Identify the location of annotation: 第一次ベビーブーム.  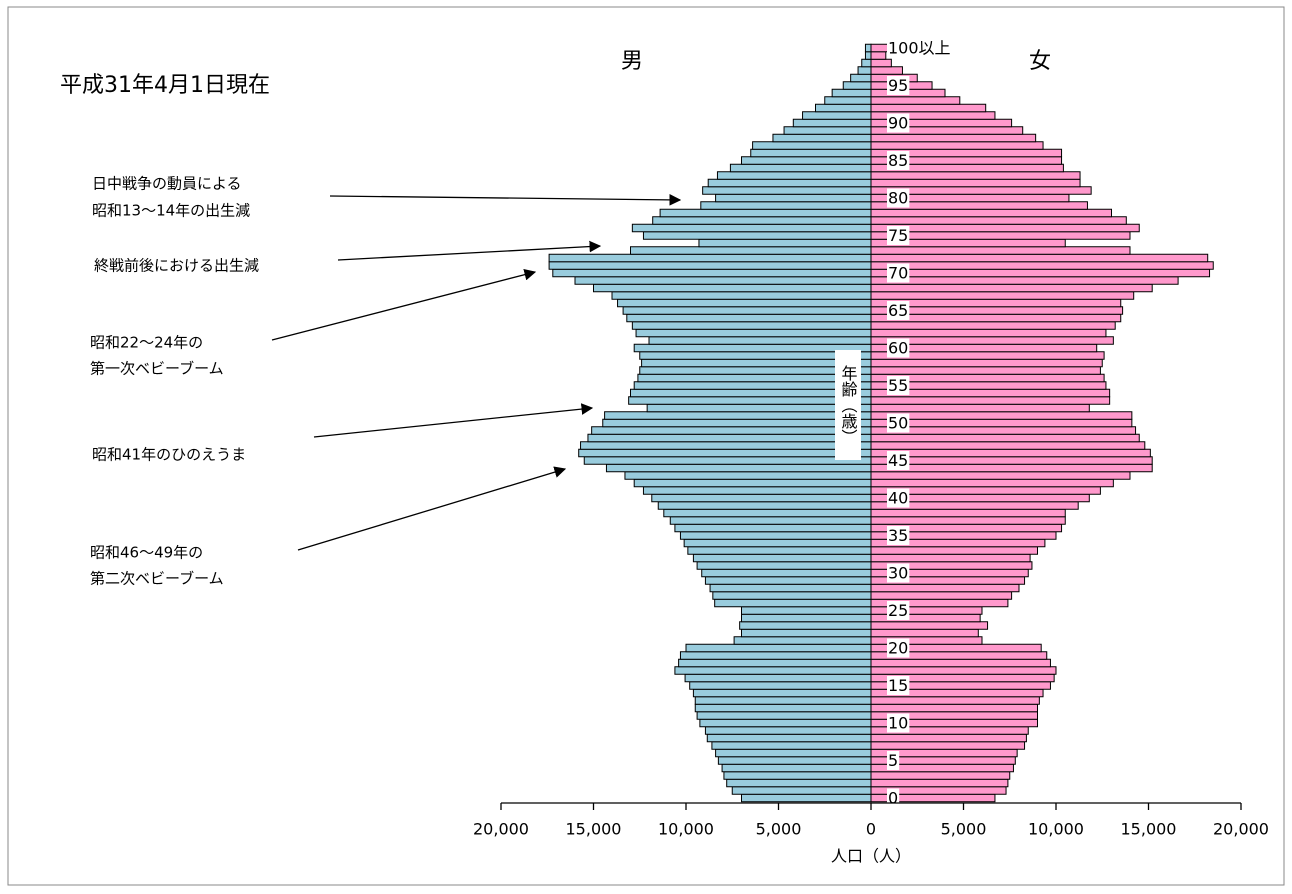
(157, 369).